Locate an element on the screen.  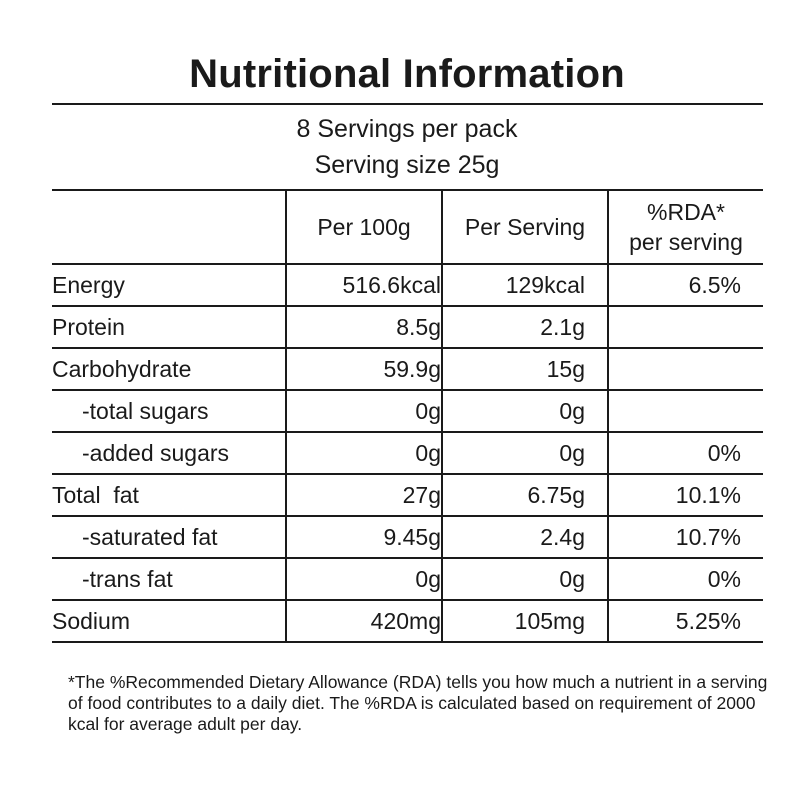
table-row: -saturated fat 9.45g 2.4g 10.7% is located at coordinates (407, 537).